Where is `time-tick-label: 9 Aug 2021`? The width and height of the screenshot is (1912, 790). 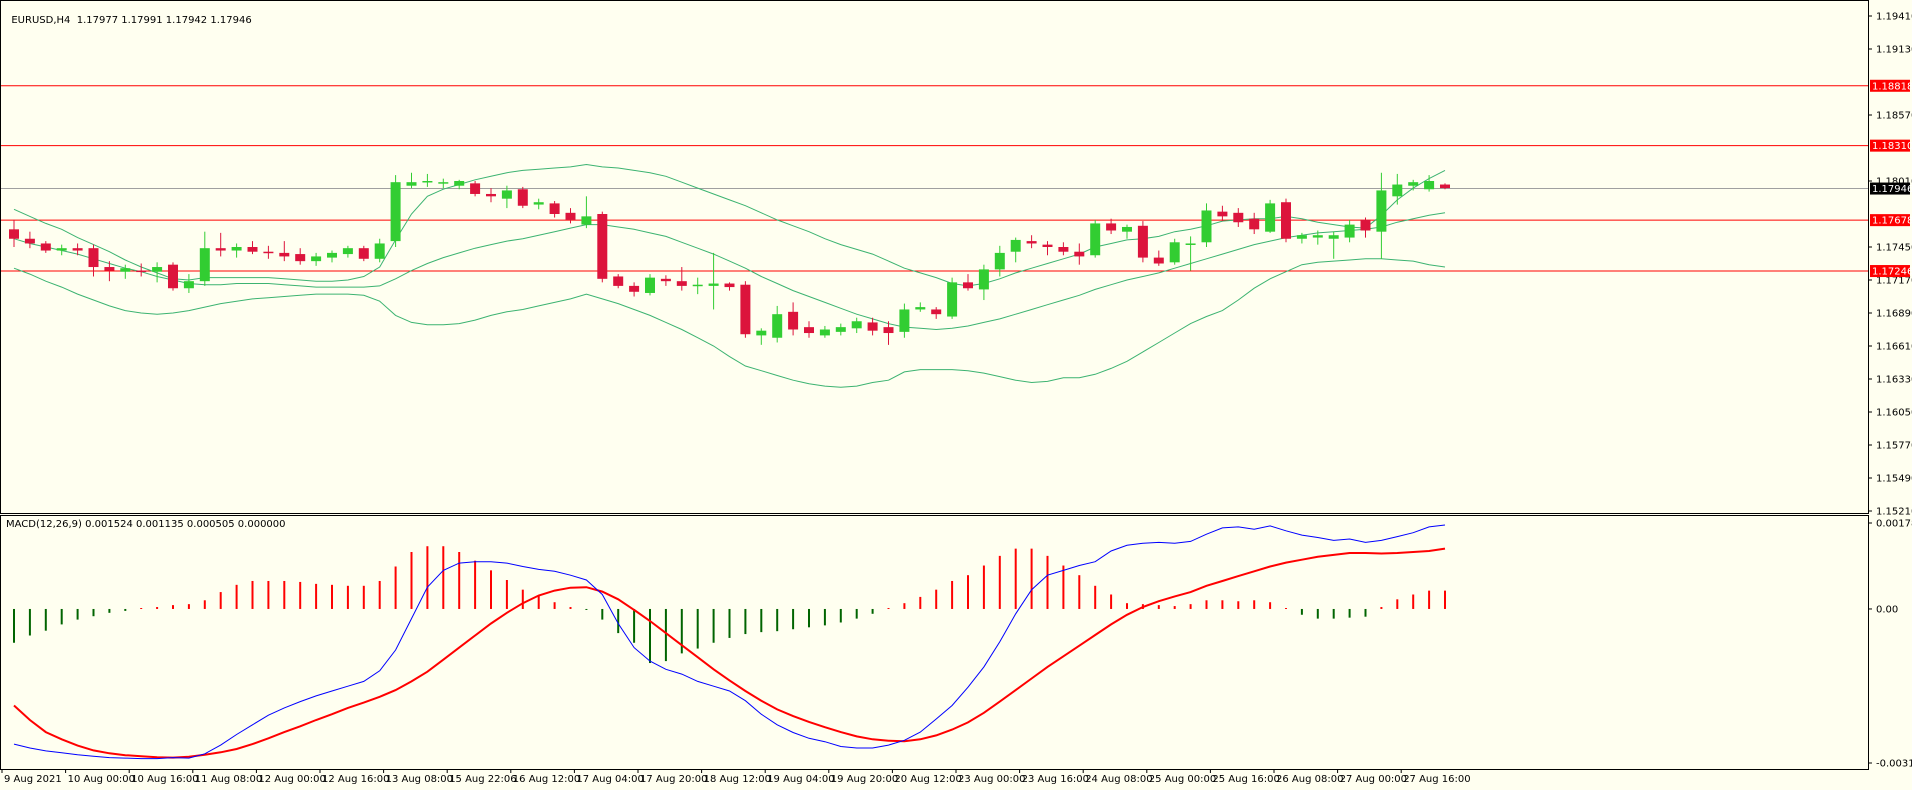
time-tick-label: 9 Aug 2021 is located at coordinates (33, 779).